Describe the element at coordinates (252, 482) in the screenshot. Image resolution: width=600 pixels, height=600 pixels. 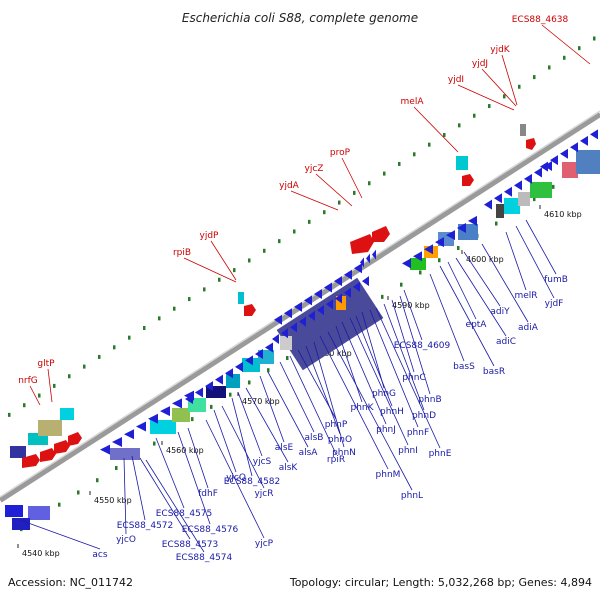
I see `gene-label: ECS88_4582` at that location.